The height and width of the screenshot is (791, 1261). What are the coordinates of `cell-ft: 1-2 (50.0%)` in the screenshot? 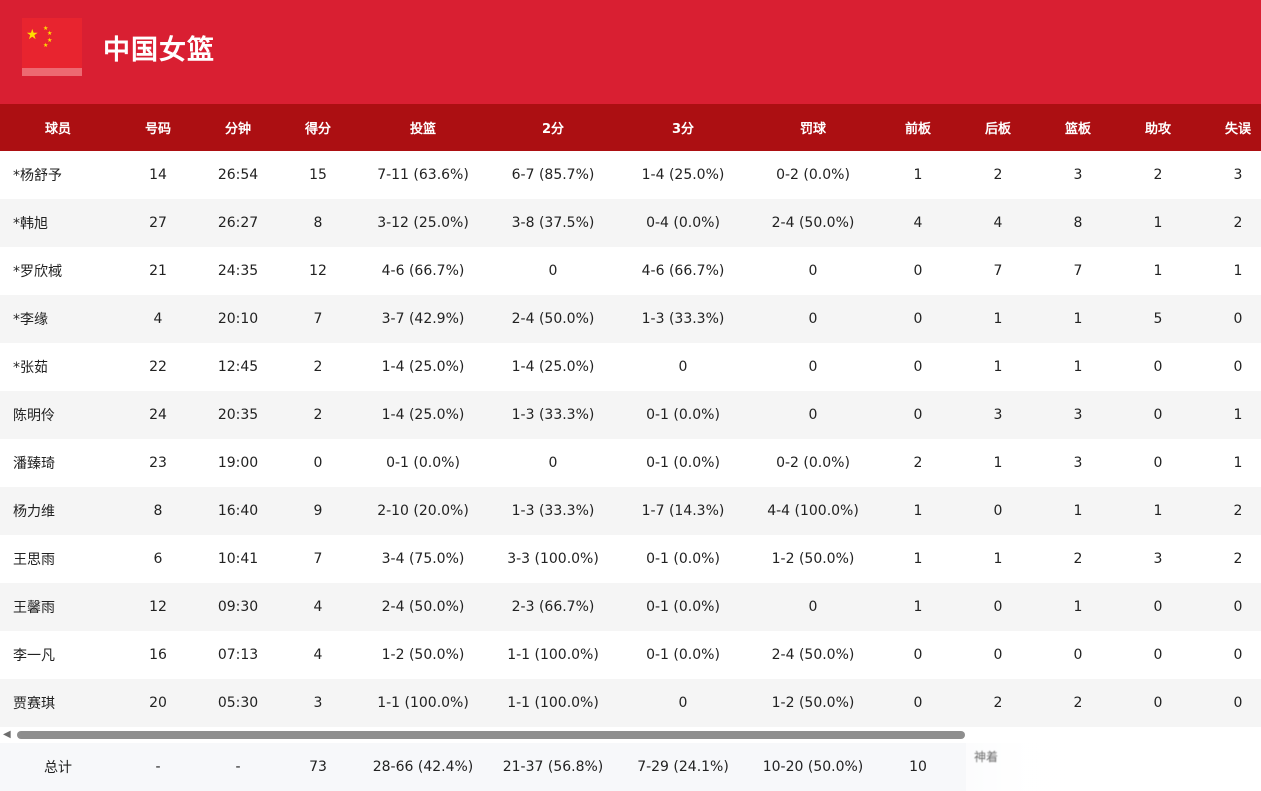 It's located at (813, 559).